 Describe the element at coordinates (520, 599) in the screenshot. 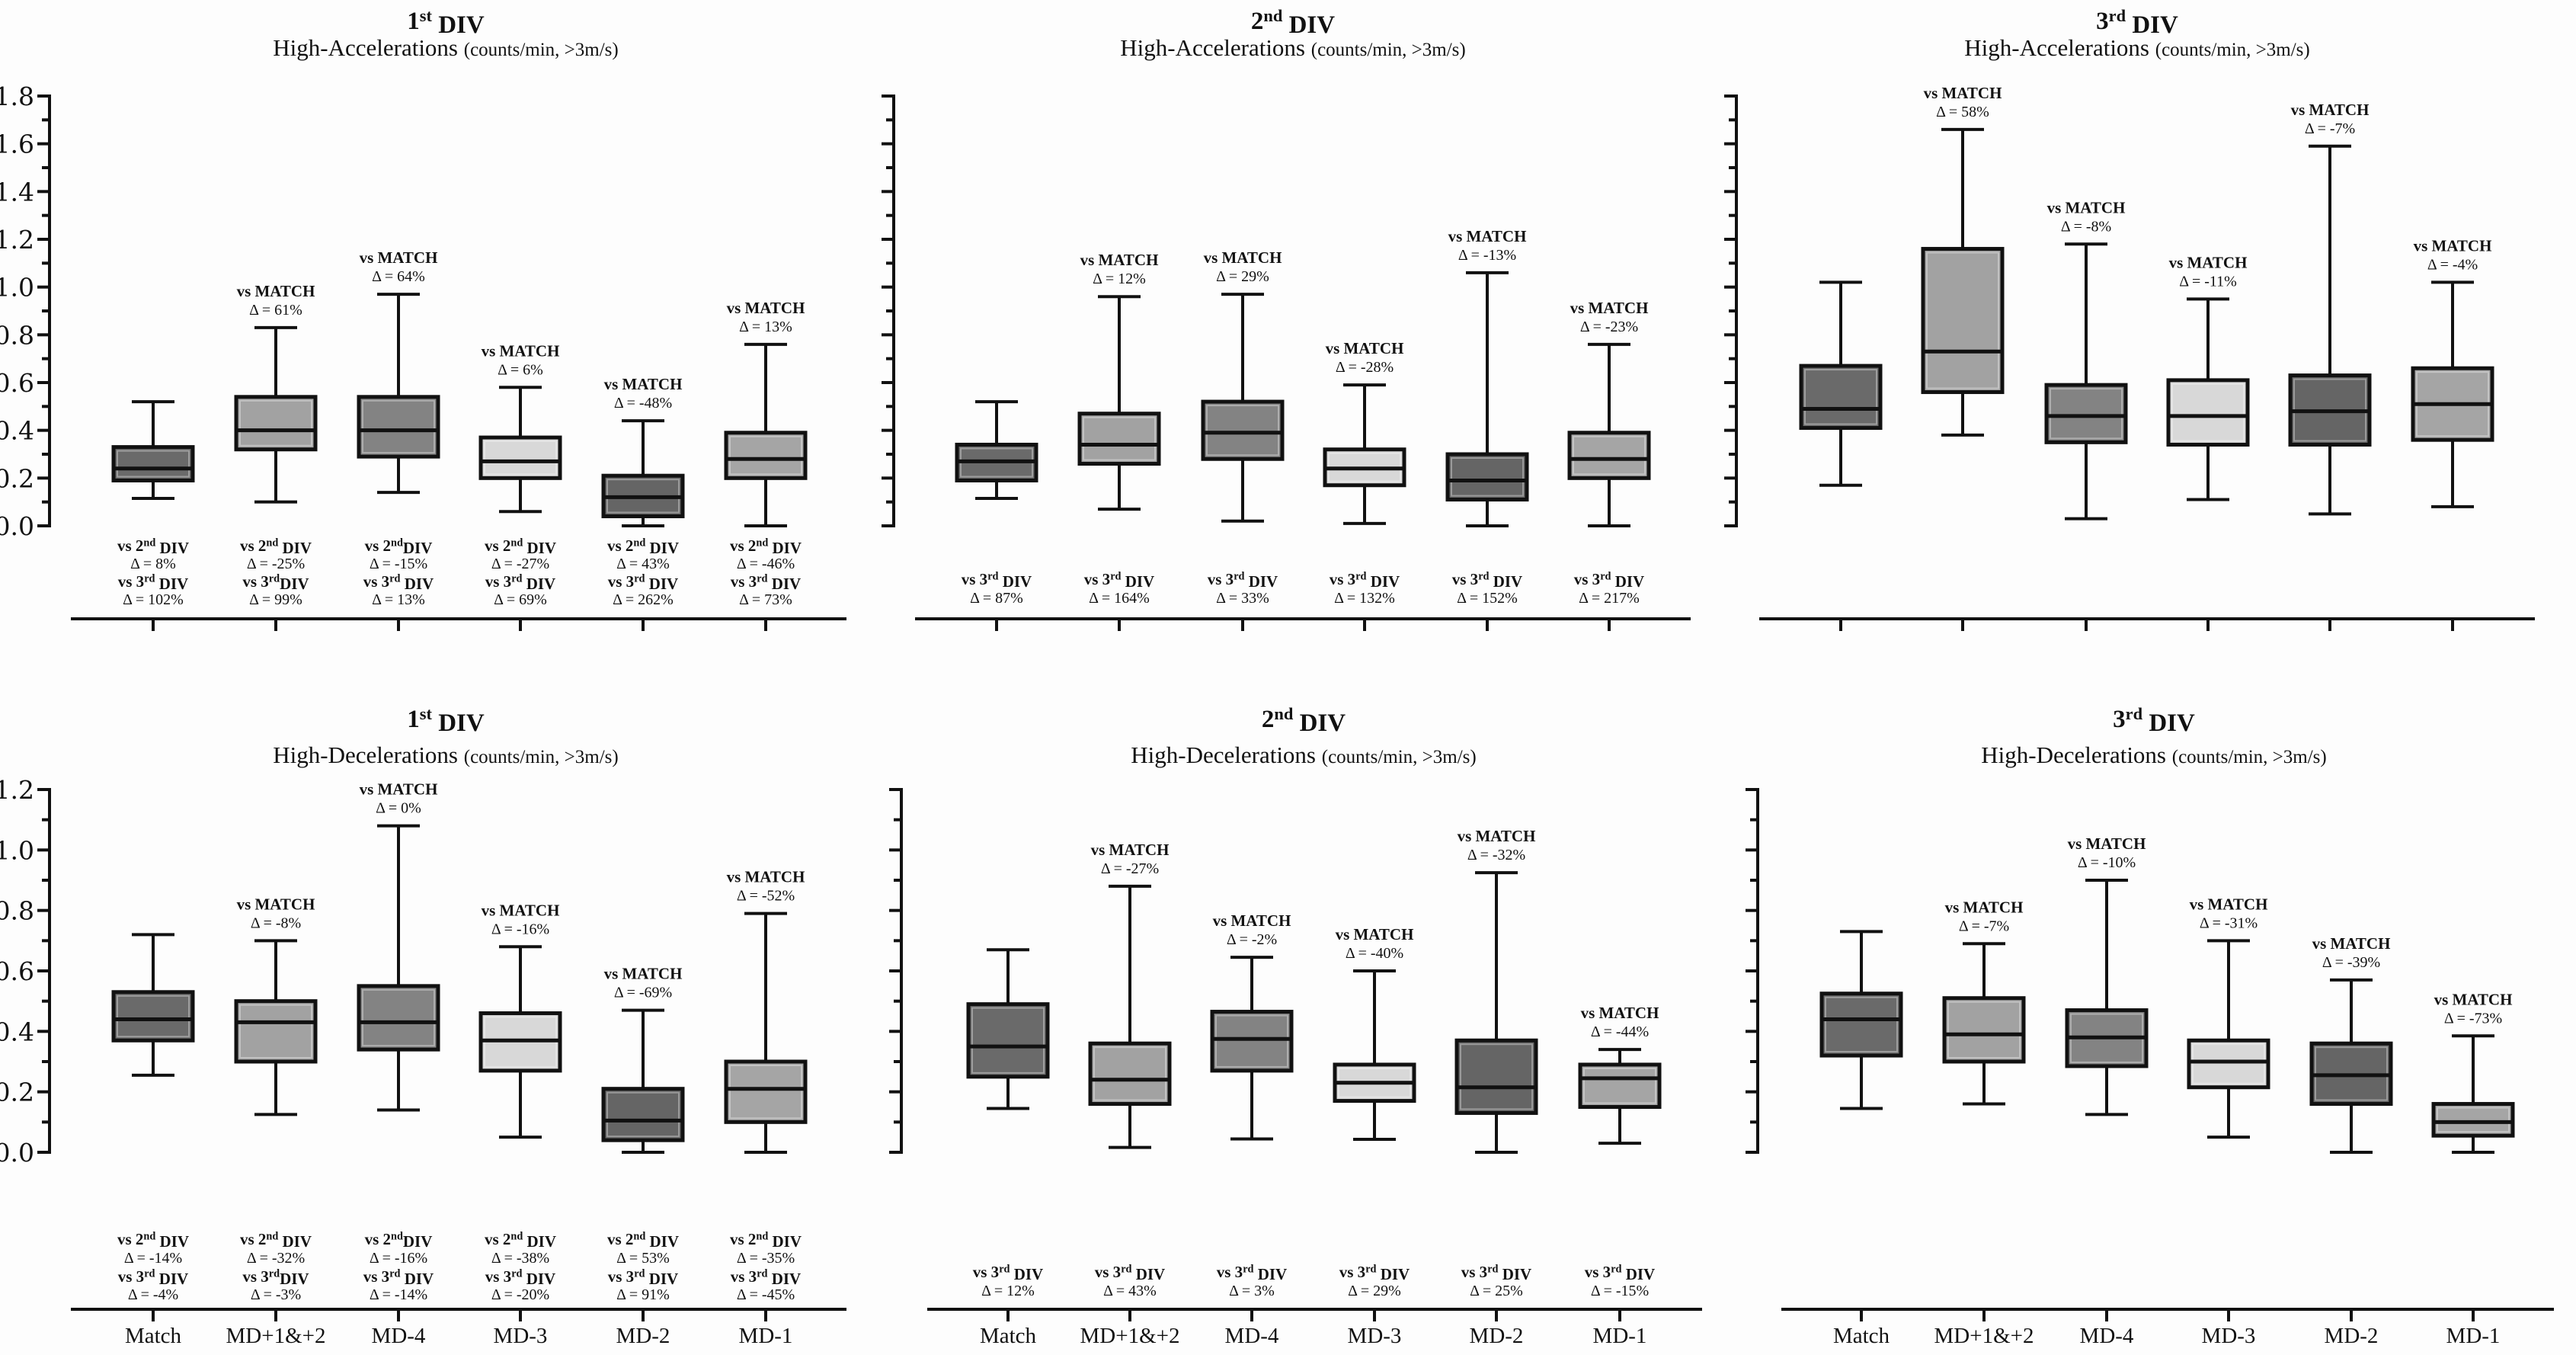

I see `division-comparison-delta: Δ = 69%` at that location.